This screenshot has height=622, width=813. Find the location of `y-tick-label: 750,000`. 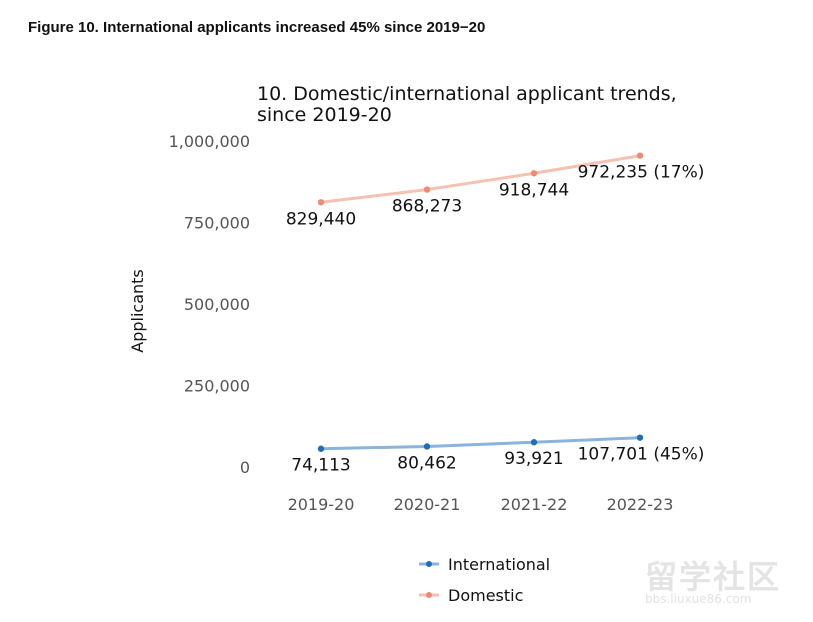

y-tick-label: 750,000 is located at coordinates (217, 223).